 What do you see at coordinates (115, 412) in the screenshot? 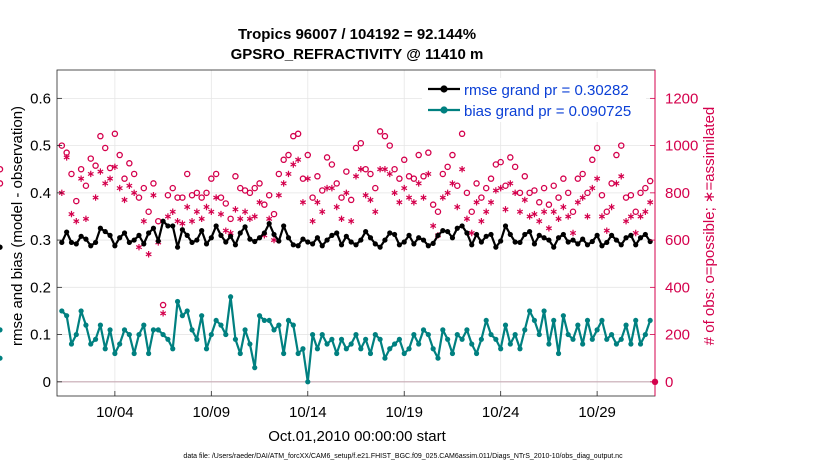
I see `x-tick-label: 10/04` at bounding box center [115, 412].